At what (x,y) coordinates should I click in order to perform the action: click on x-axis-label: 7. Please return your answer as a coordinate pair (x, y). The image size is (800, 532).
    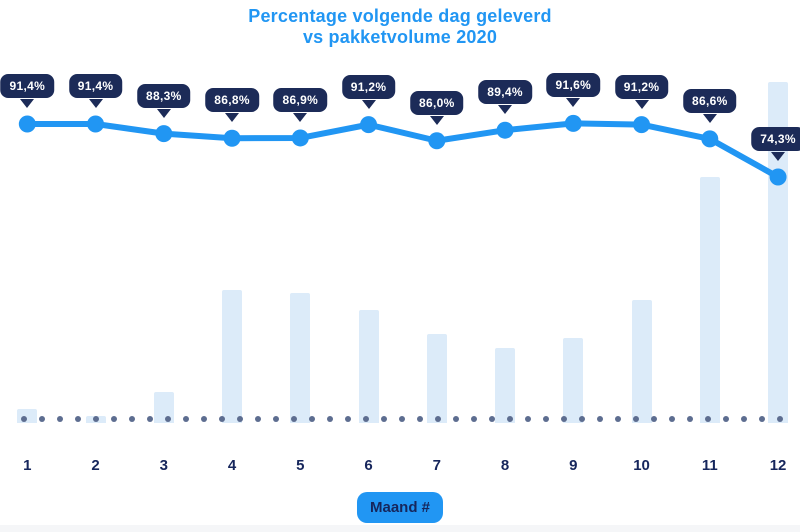
    Looking at the image, I should click on (436, 465).